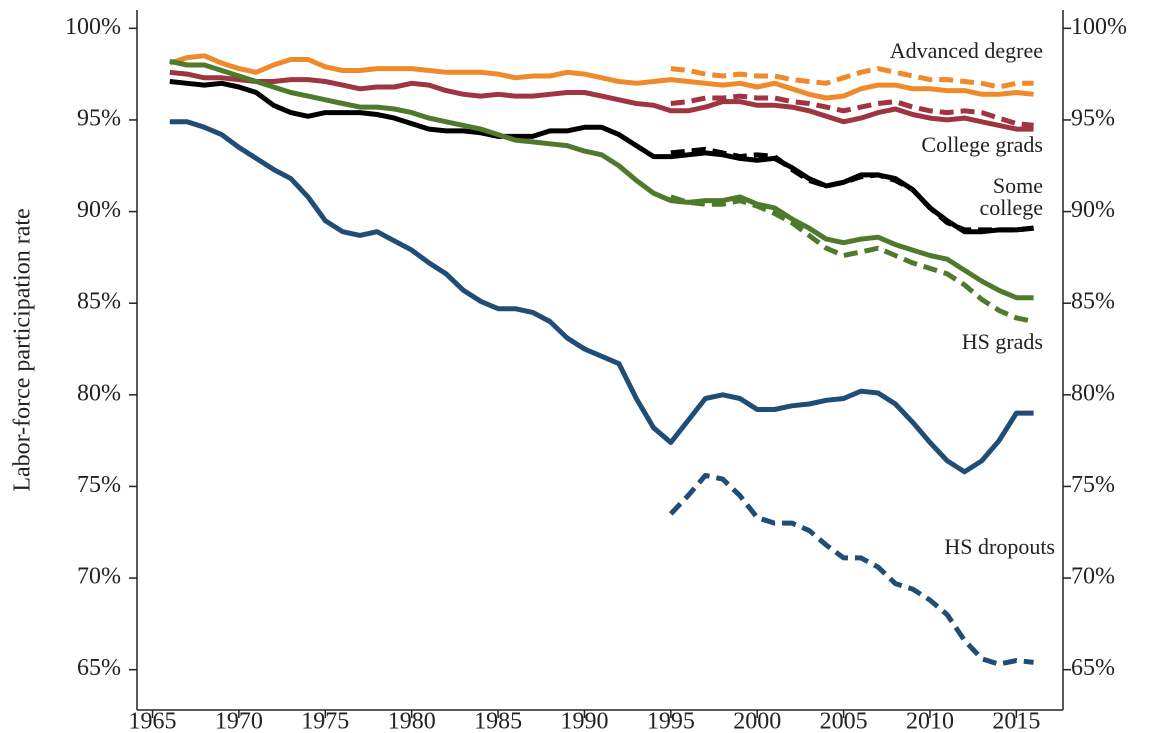  Describe the element at coordinates (671, 721) in the screenshot. I see `x-tick-label: 1995` at that location.